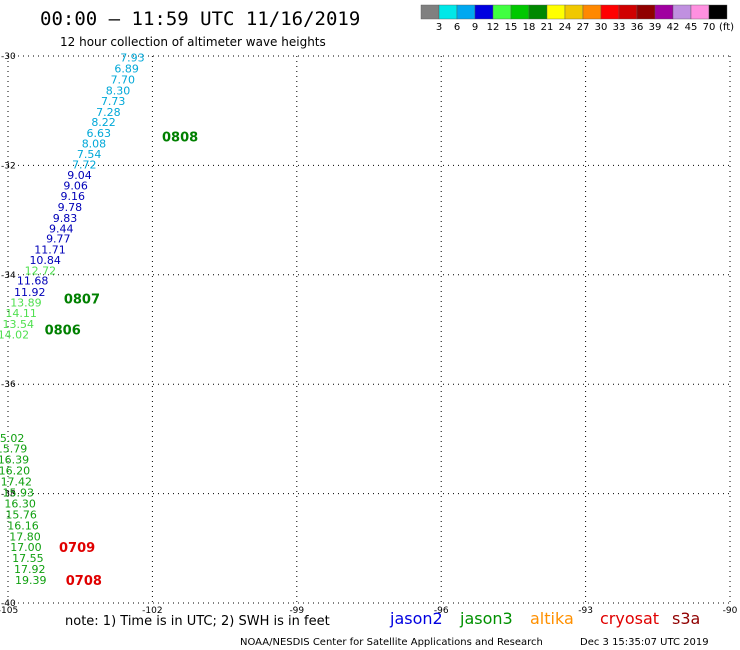 This screenshot has width=740, height=650. Describe the element at coordinates (691, 27) in the screenshot. I see `scale-label: 45` at that location.